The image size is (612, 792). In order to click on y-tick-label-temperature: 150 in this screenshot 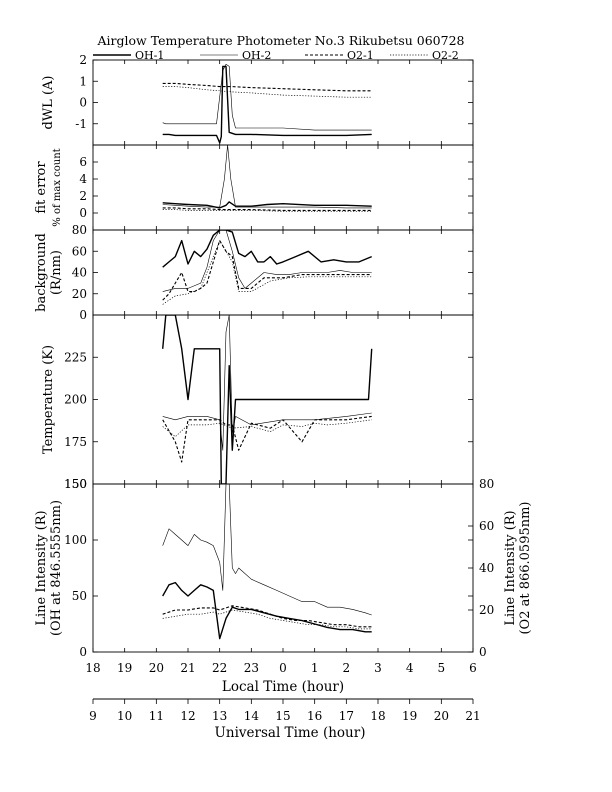, I will do `click(75, 484)`.